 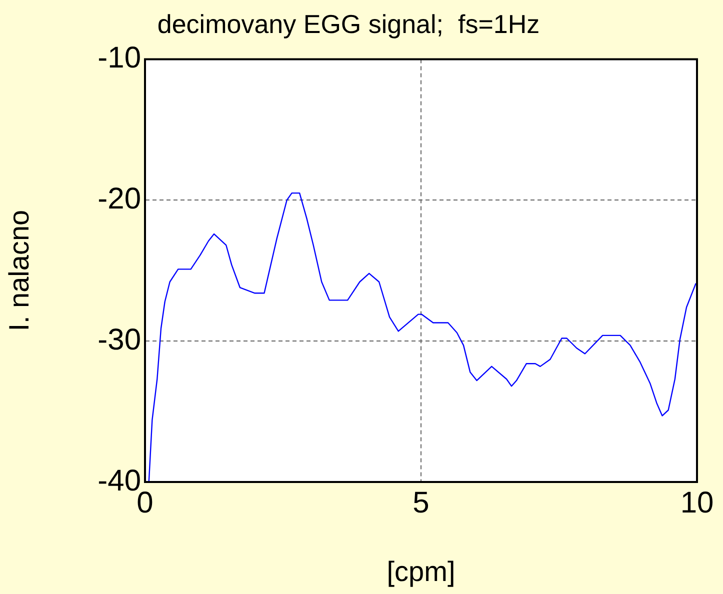 I want to click on chart-title: decimovany EGG signal; fs=1Hz, so click(x=348, y=23).